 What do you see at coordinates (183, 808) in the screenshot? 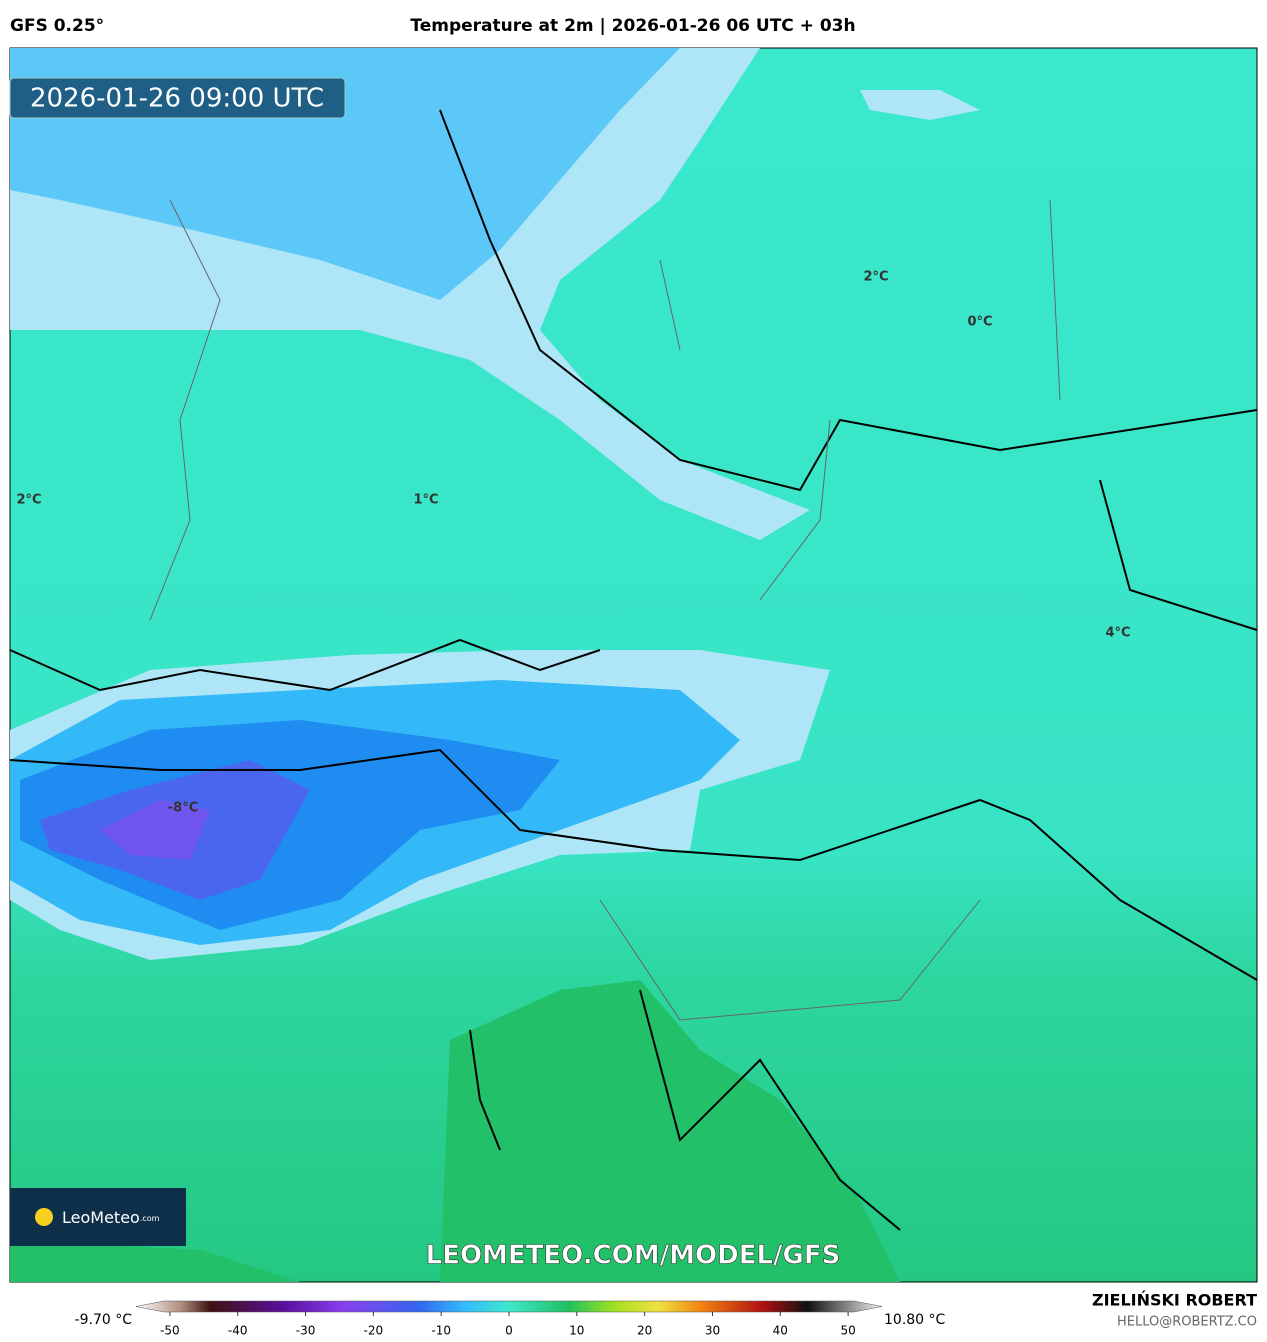
I see `temp-label: -8°C` at bounding box center [183, 808].